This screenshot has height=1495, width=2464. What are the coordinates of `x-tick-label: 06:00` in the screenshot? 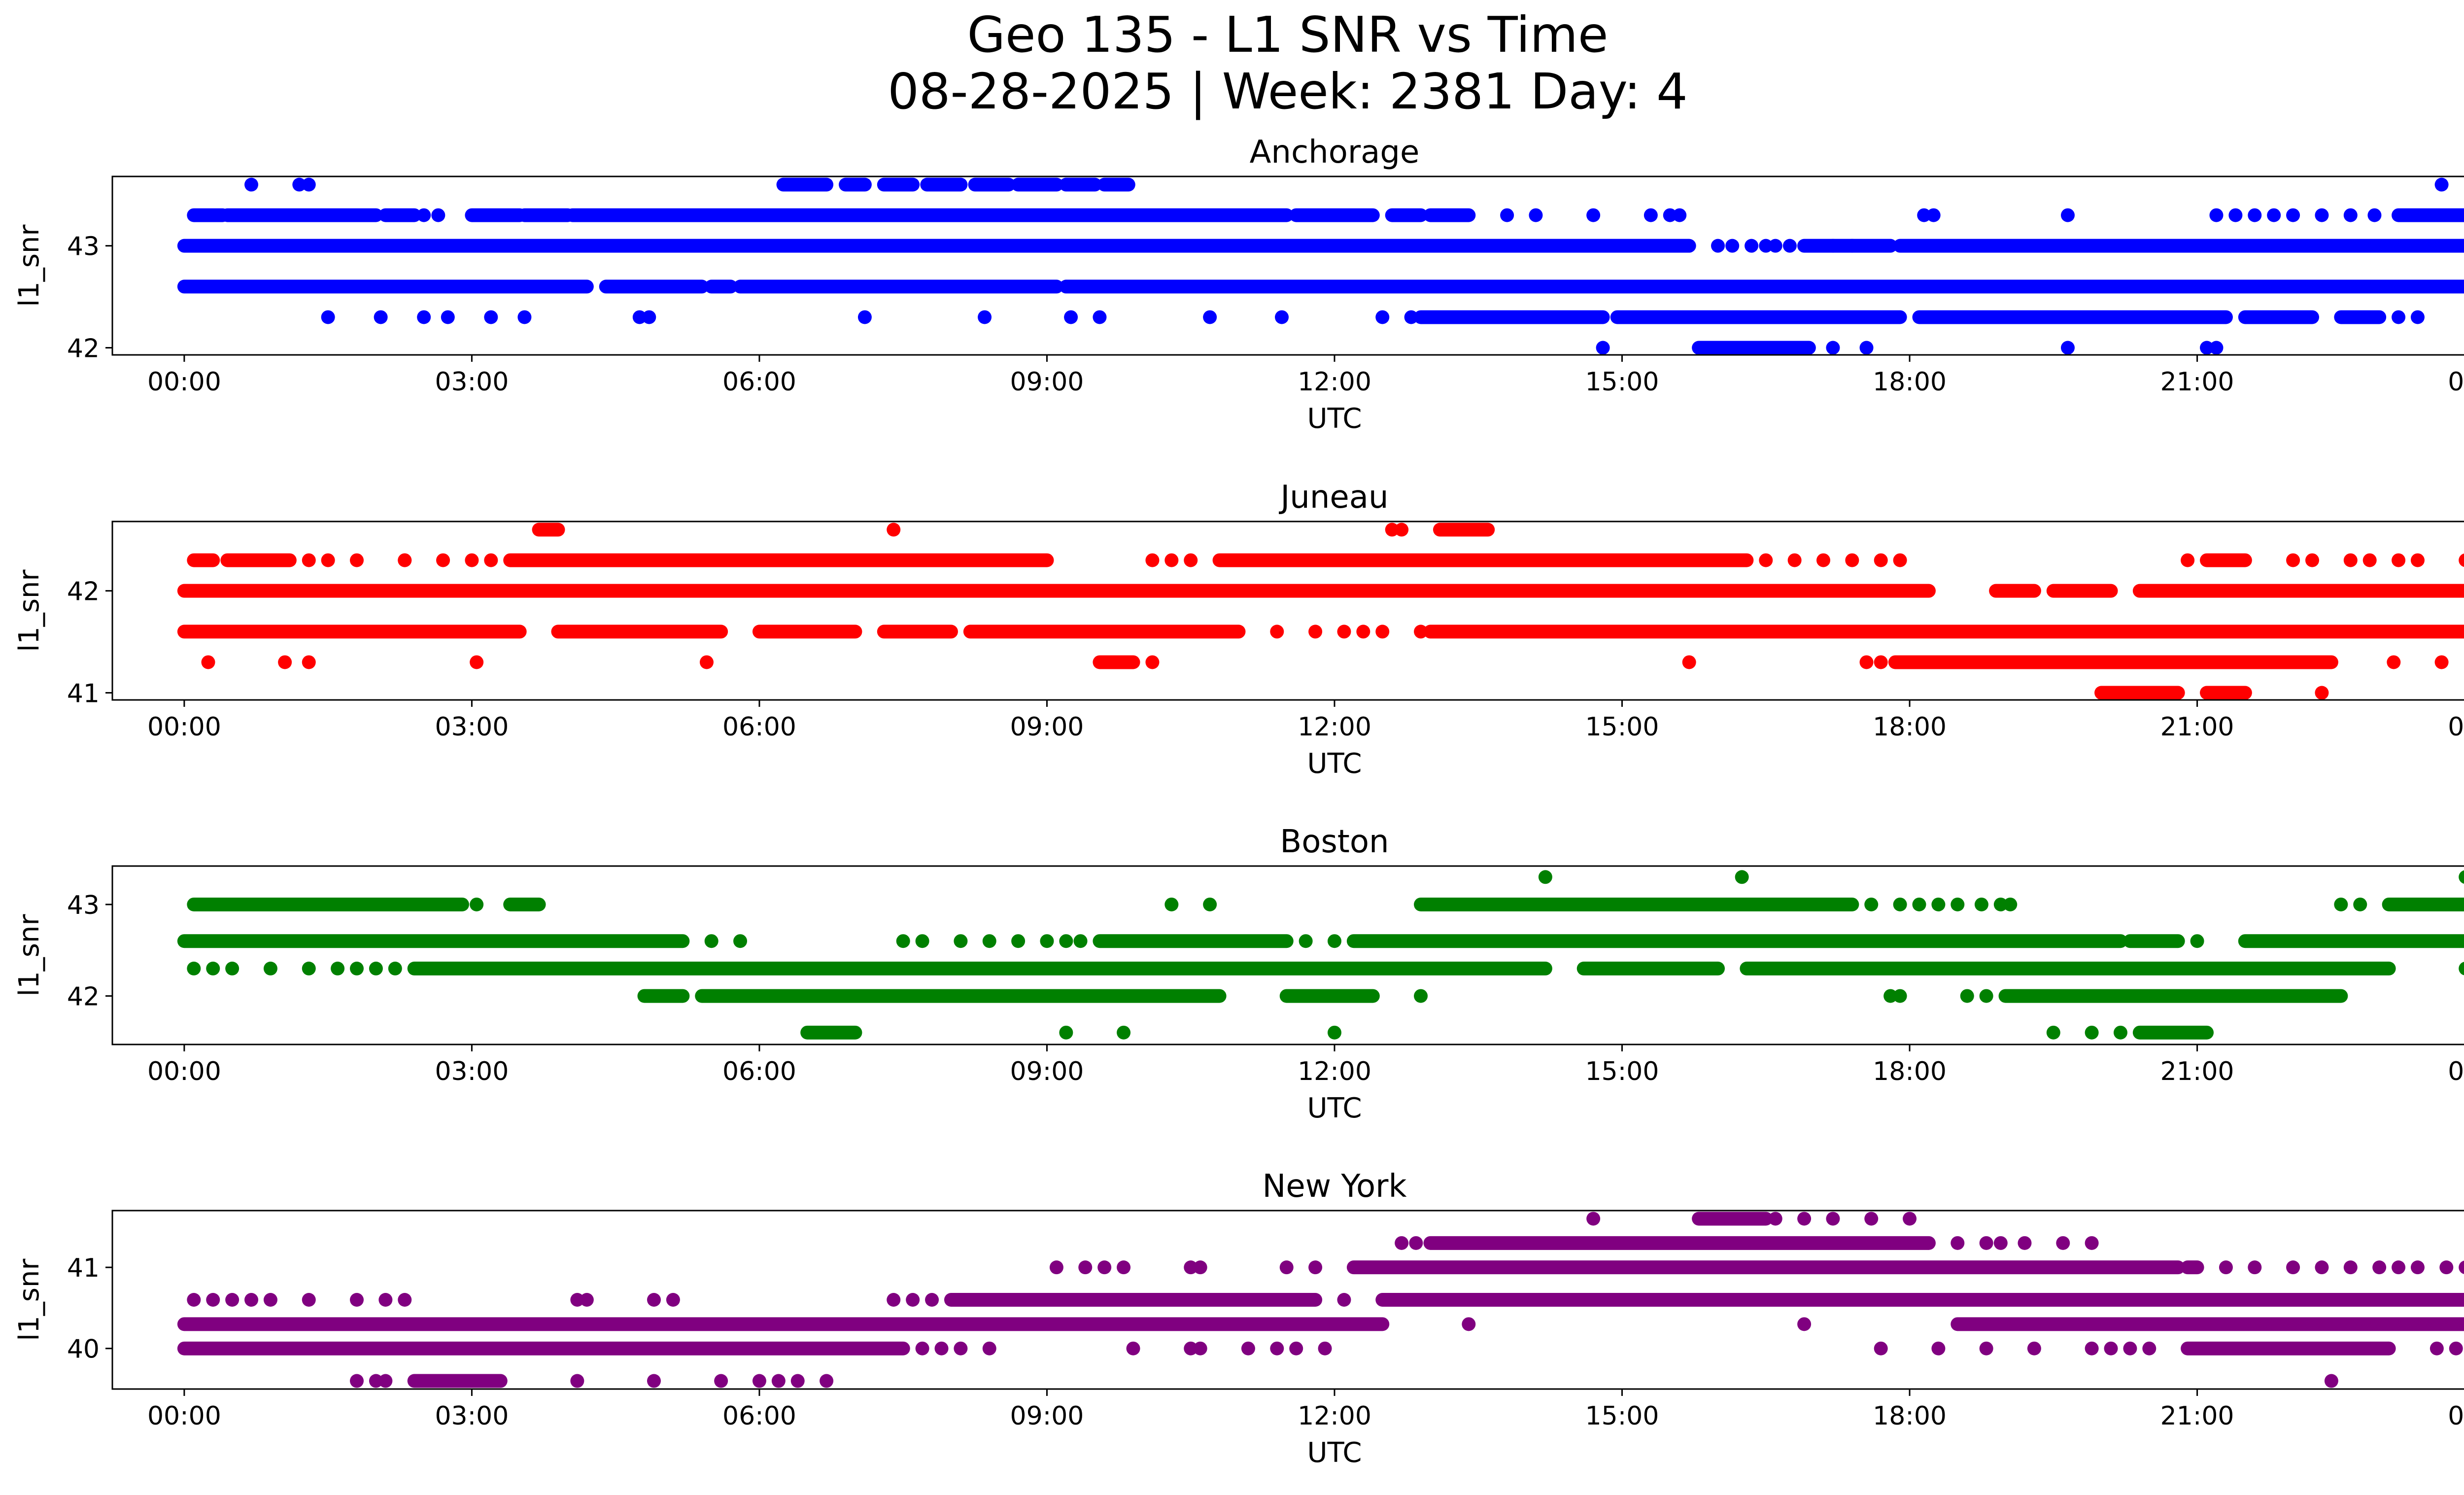 It's located at (759, 1071).